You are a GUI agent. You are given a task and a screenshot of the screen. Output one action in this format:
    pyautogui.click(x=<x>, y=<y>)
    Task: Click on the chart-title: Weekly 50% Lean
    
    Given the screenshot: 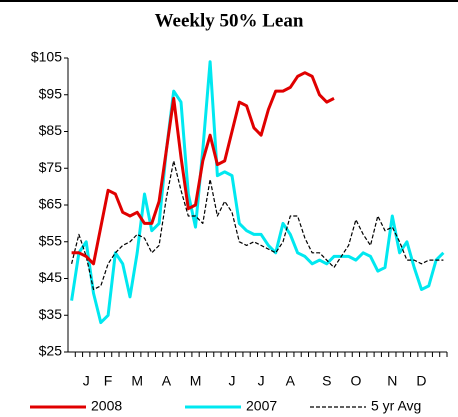 What is the action you would take?
    pyautogui.click(x=229, y=20)
    